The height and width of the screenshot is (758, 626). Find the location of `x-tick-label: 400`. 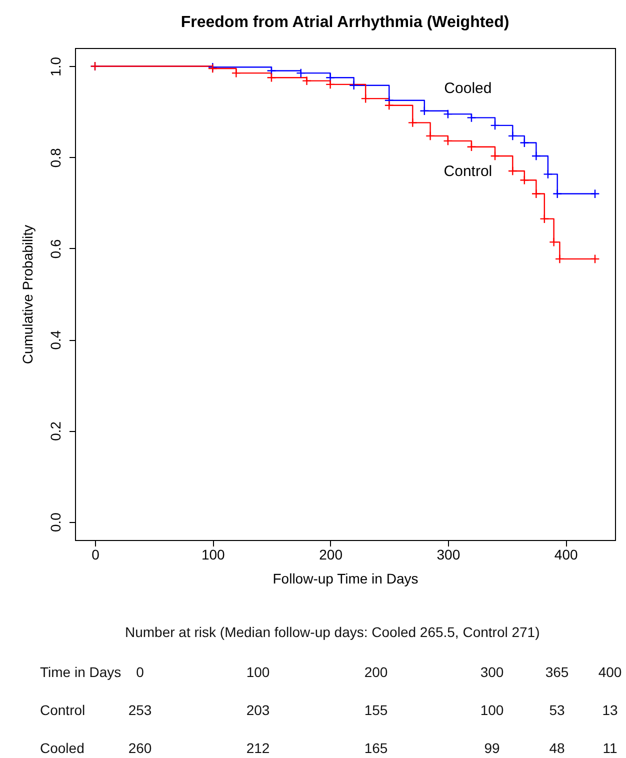

x-tick-label: 400 is located at coordinates (566, 554).